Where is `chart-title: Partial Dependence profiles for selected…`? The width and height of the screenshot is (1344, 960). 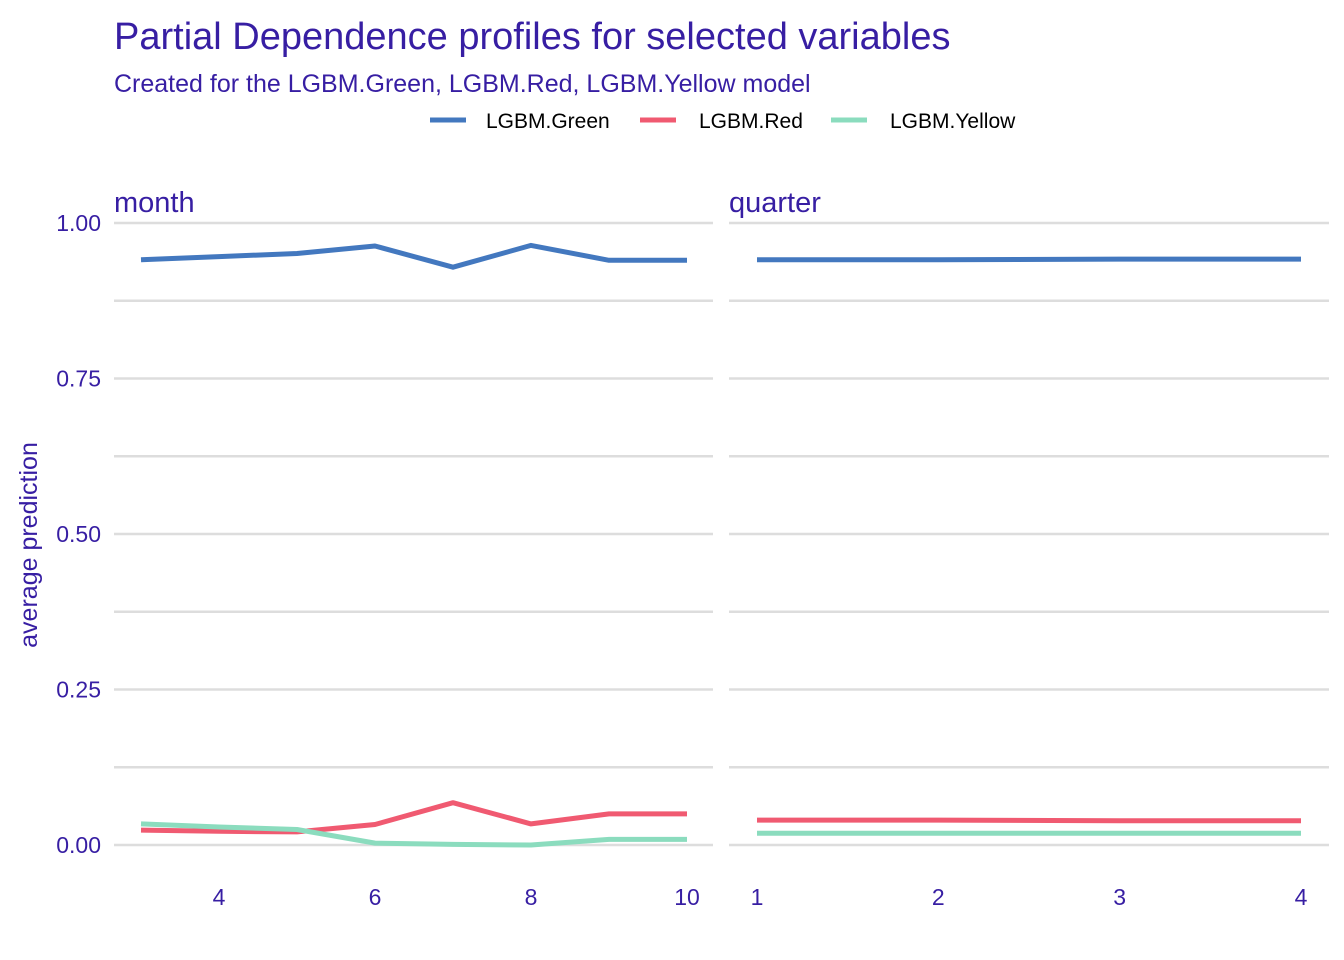 chart-title: Partial Dependence profiles for selected… is located at coordinates (532, 37).